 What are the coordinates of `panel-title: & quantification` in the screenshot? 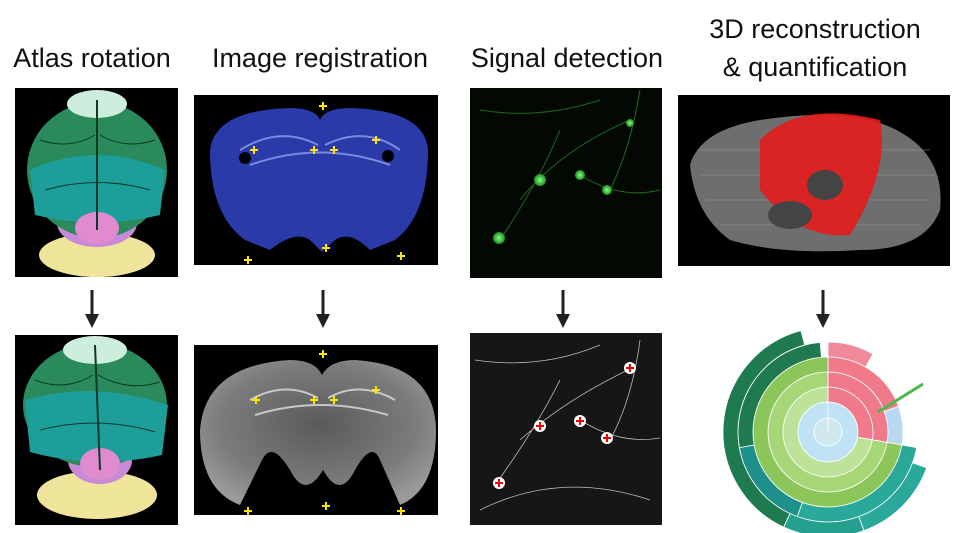 It's located at (815, 67).